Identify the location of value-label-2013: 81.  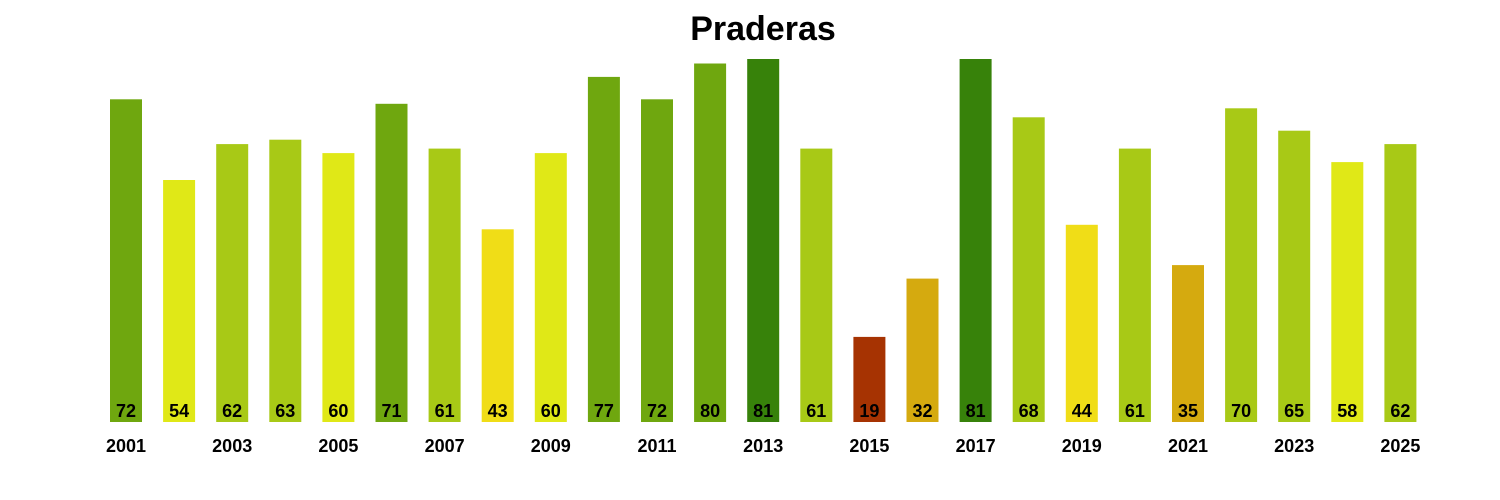
(763, 411).